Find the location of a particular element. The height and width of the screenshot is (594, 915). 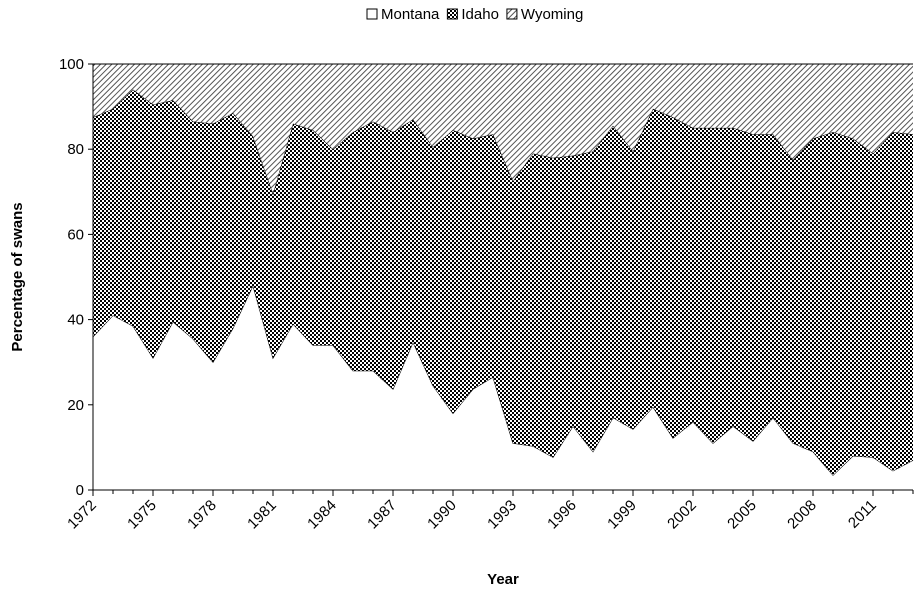

x-tick-label: 2005 is located at coordinates (742, 515).